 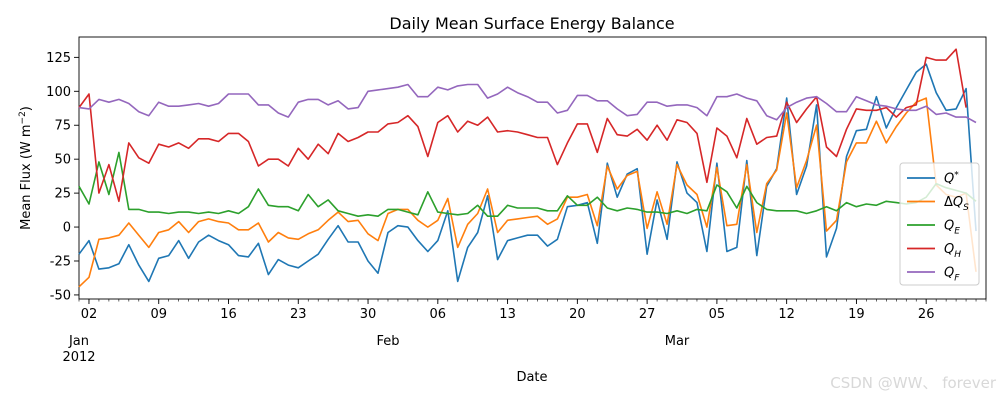 What do you see at coordinates (67, 228) in the screenshot?
I see `y-tick-label: 0` at bounding box center [67, 228].